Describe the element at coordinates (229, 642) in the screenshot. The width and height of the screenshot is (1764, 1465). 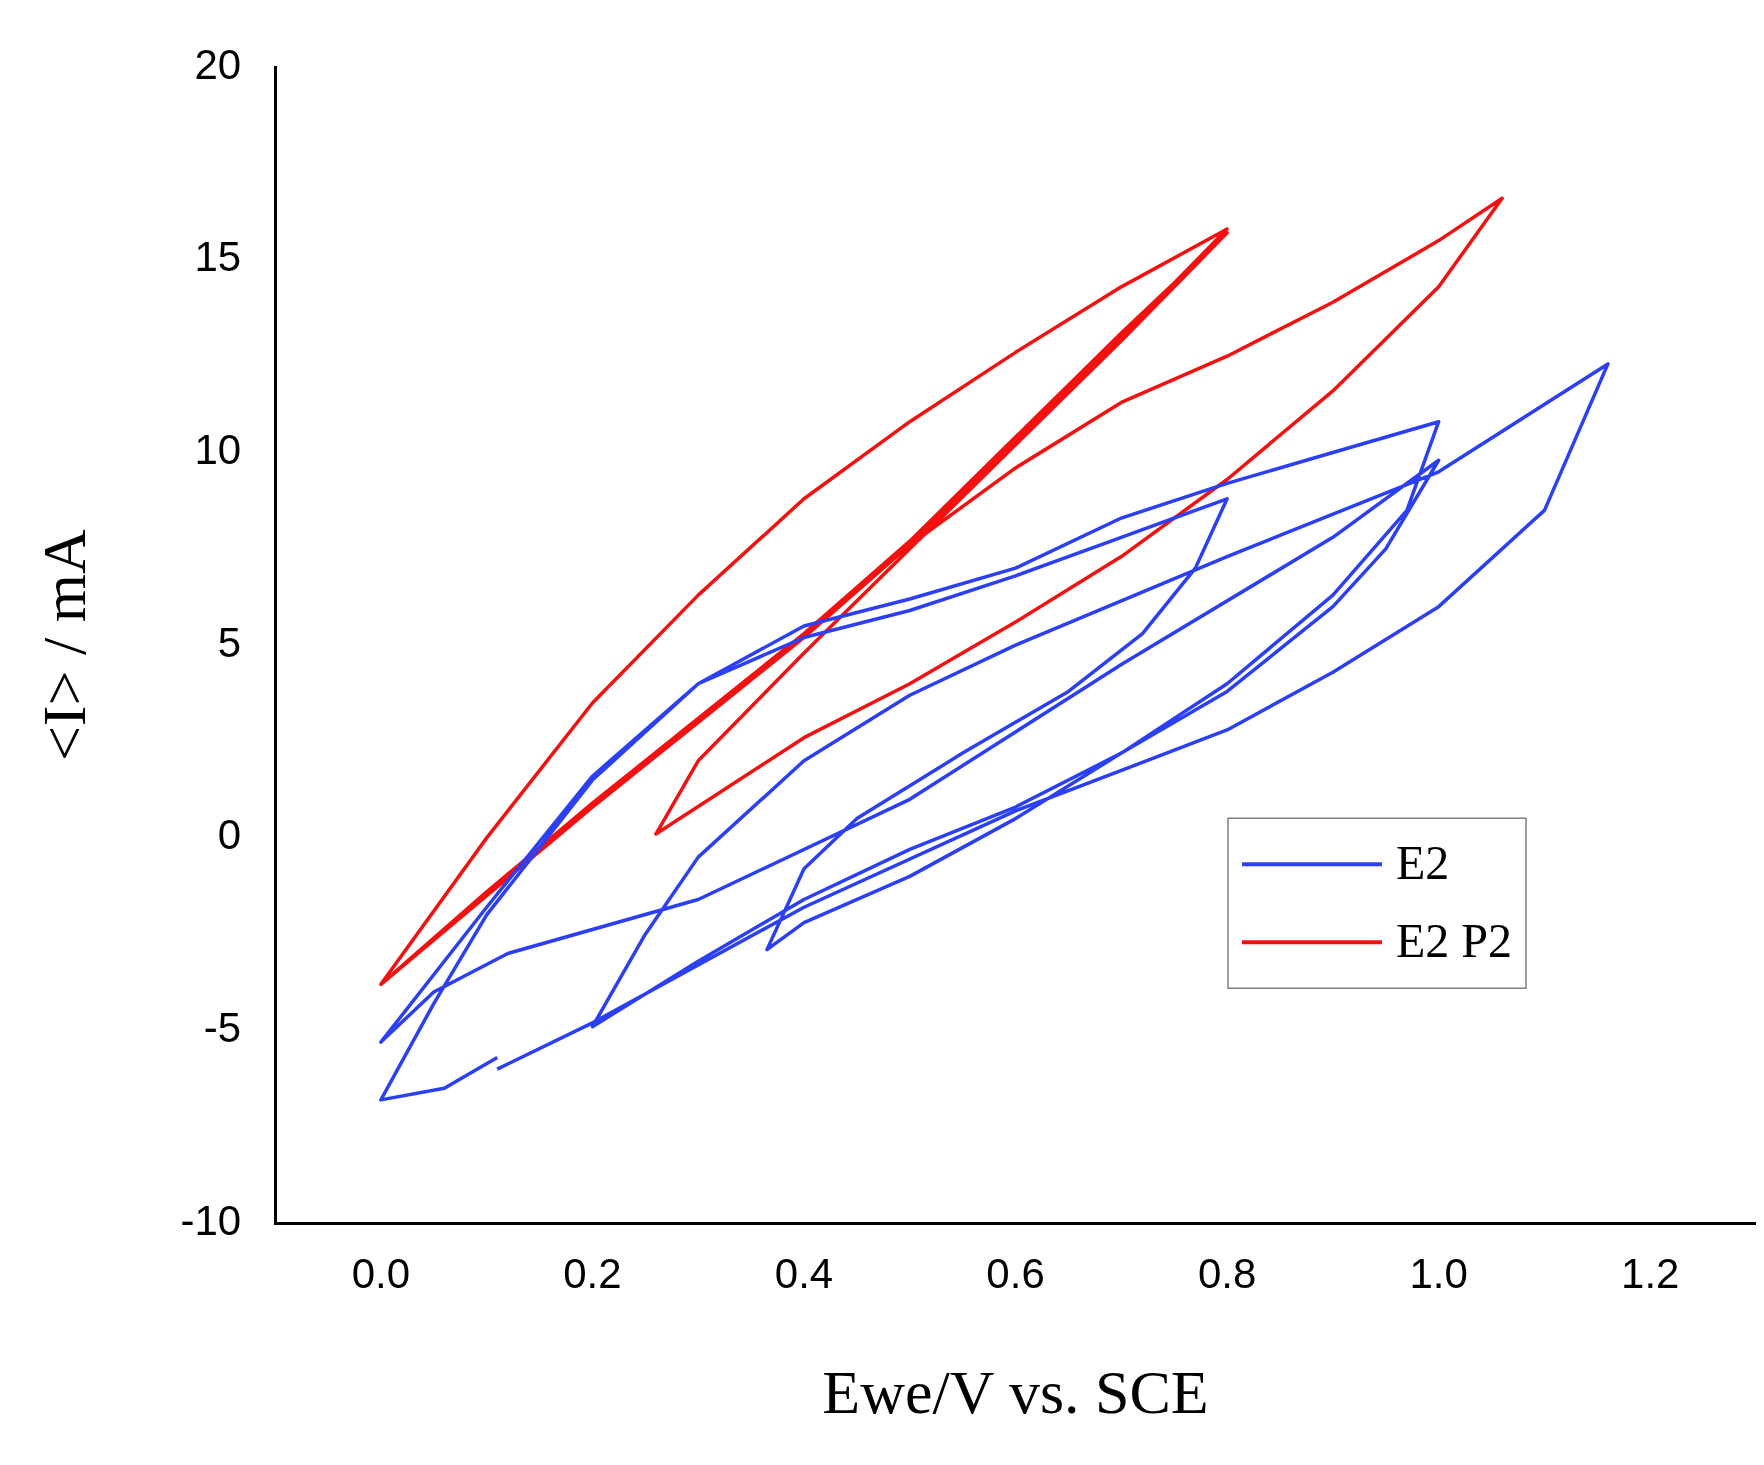
I see `y-tick-label: 5` at that location.